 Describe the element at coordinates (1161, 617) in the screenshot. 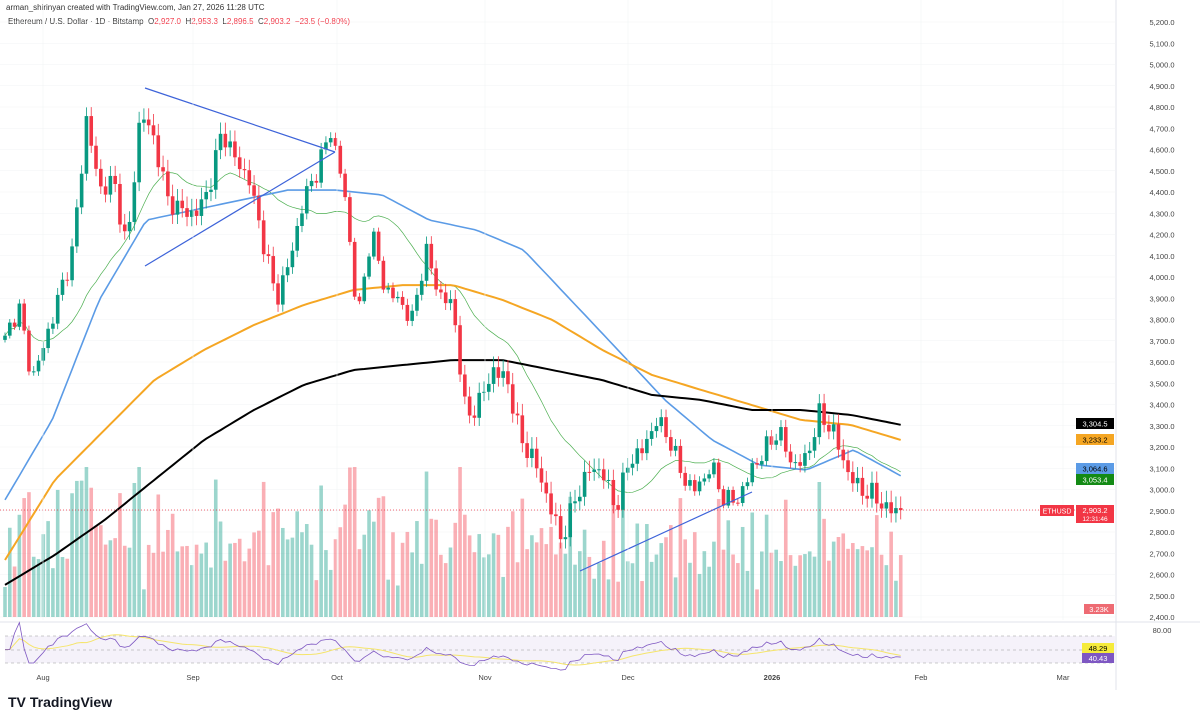

I see `price-tick: 2,400.0` at that location.